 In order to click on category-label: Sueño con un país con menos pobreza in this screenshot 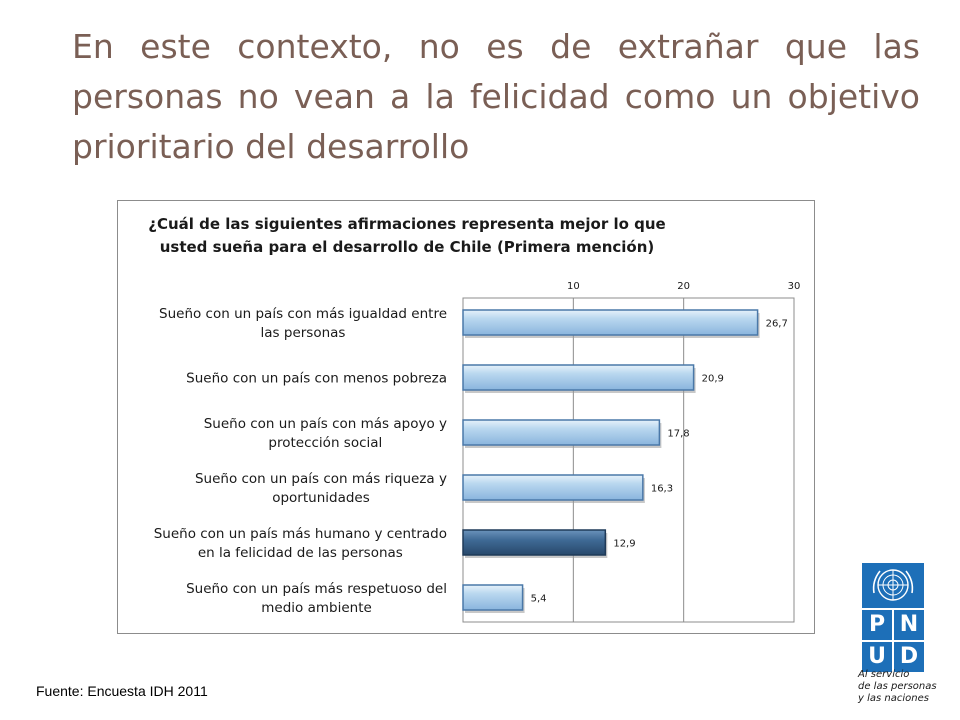, I will do `click(316, 379)`.